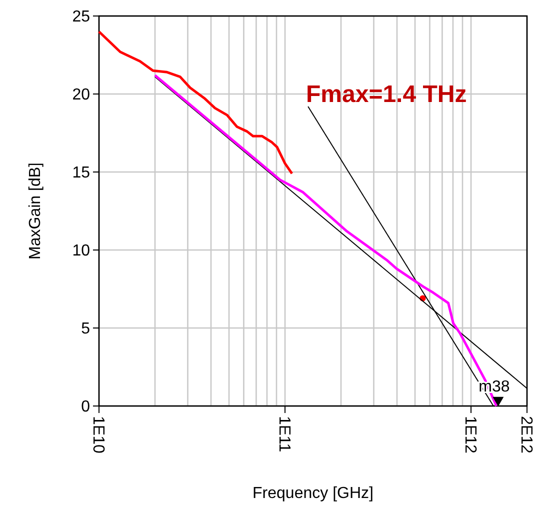  Describe the element at coordinates (525, 435) in the screenshot. I see `x-tick-label: 2E12` at that location.